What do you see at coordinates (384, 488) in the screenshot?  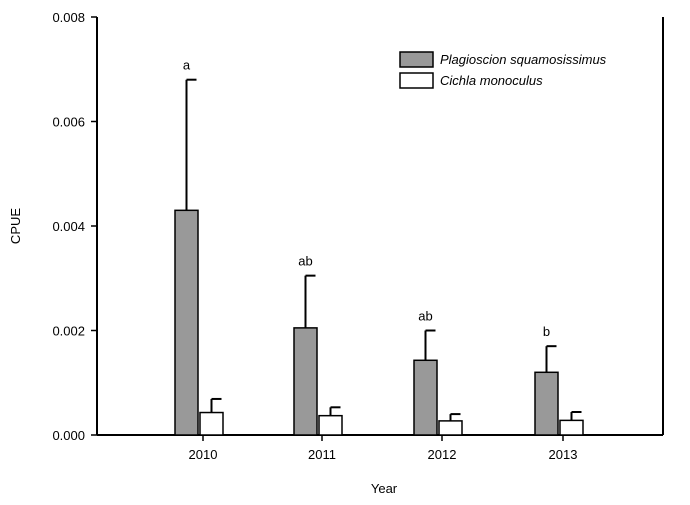 I see `x-axis-title: Year` at bounding box center [384, 488].